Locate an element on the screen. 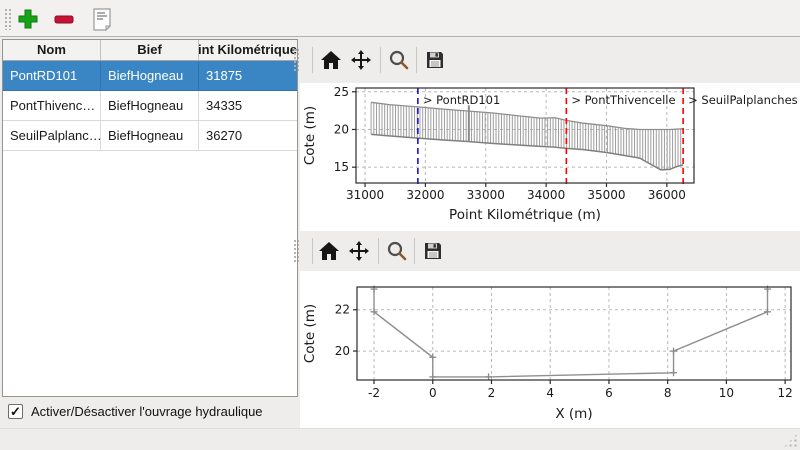 This screenshot has height=450, width=800. x-tick-label: 10 is located at coordinates (726, 393).